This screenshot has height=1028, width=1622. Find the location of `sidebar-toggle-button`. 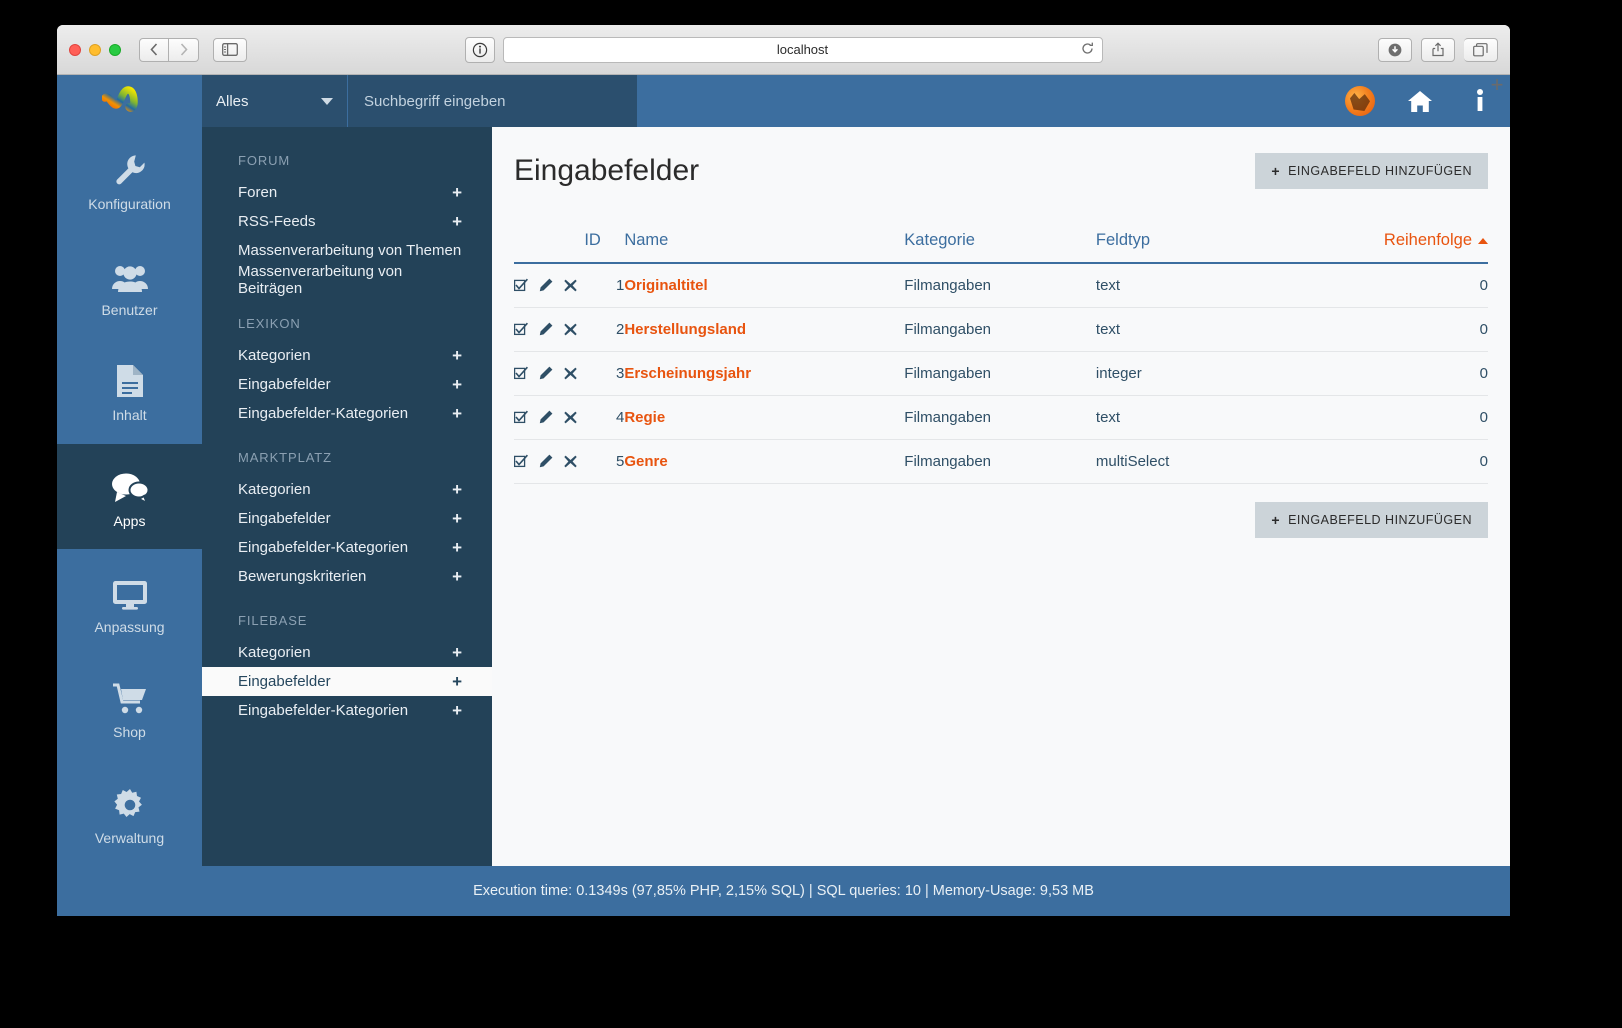

sidebar-toggle-button is located at coordinates (230, 49).